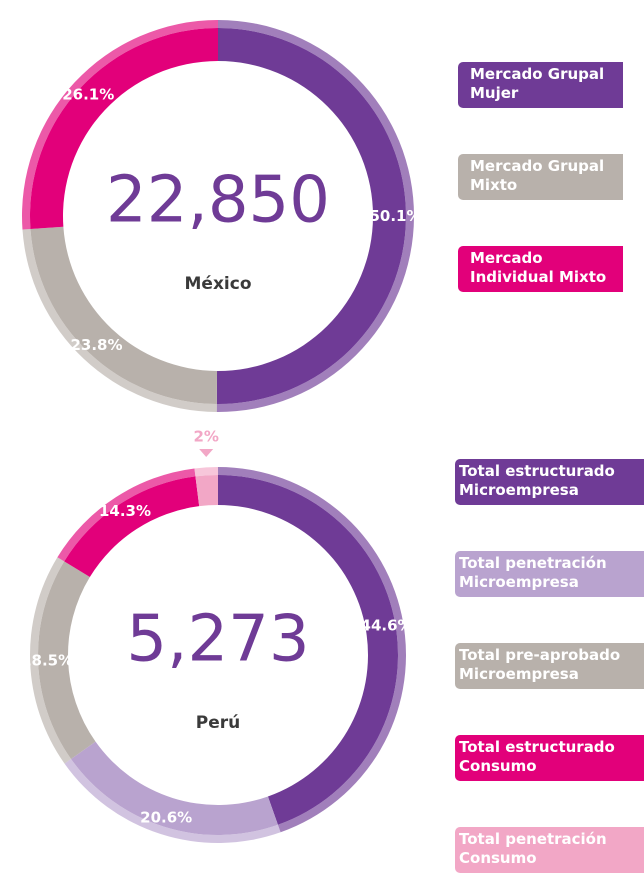 This screenshot has height=887, width=644. Describe the element at coordinates (166, 817) in the screenshot. I see `value-label: 20.6%` at that location.